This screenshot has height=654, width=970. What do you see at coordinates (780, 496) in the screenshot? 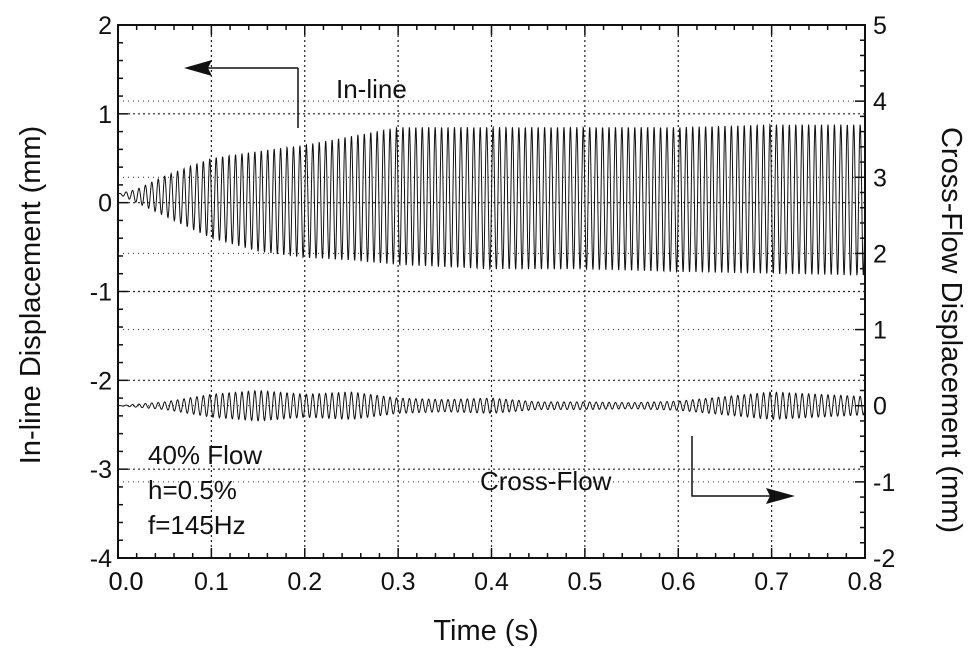
I see `crossflow-right-arrowhead-icon` at bounding box center [780, 496].